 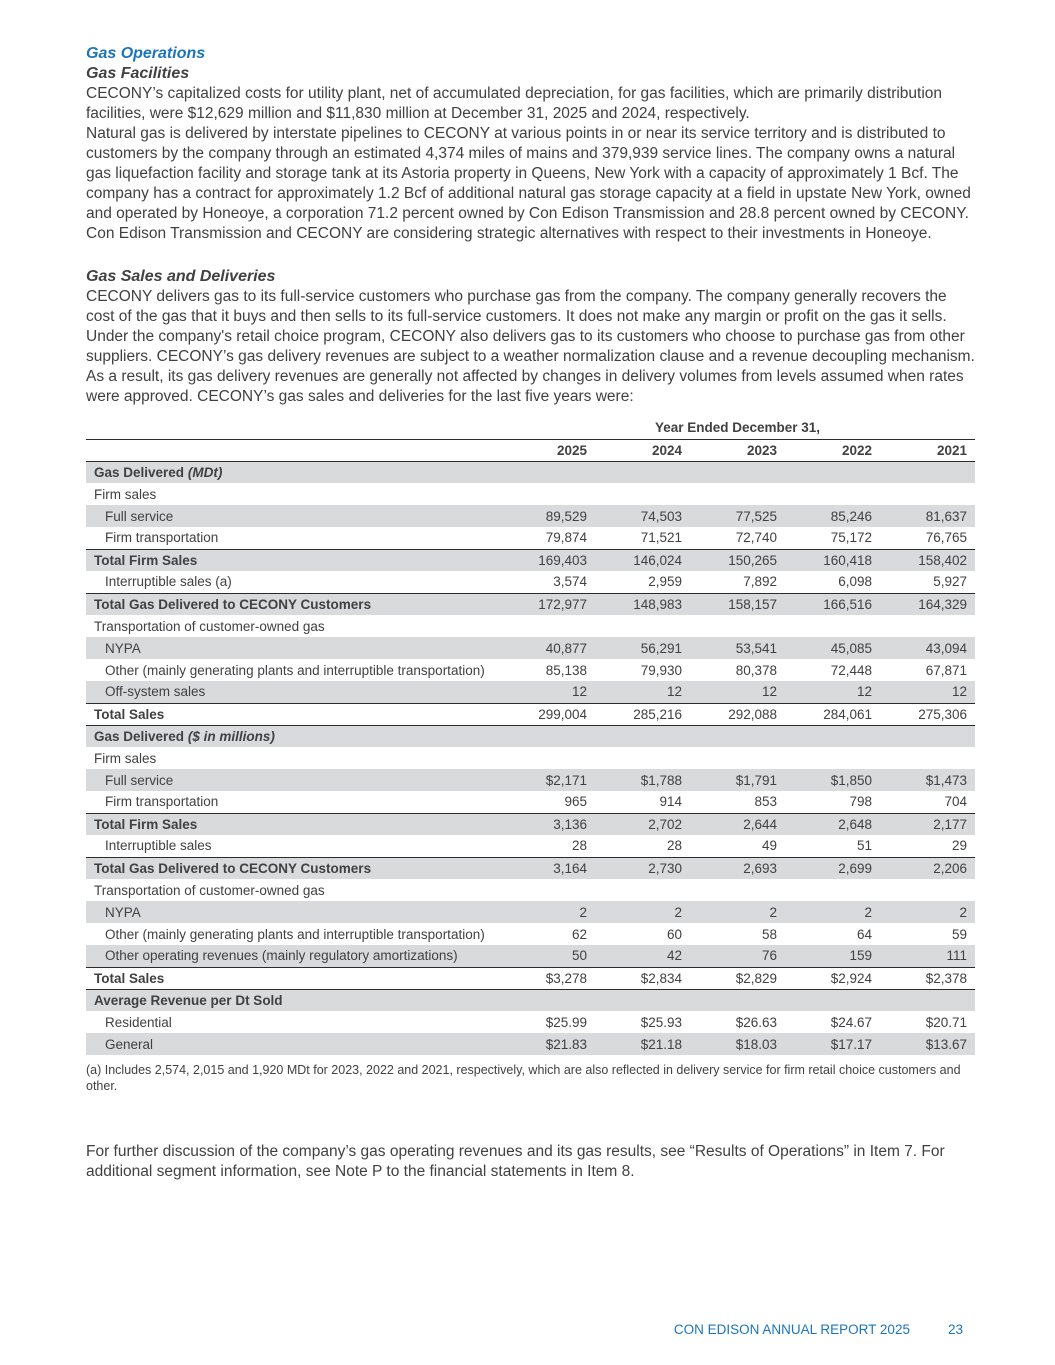 I want to click on cell-value: $2,829, so click(x=737, y=978).